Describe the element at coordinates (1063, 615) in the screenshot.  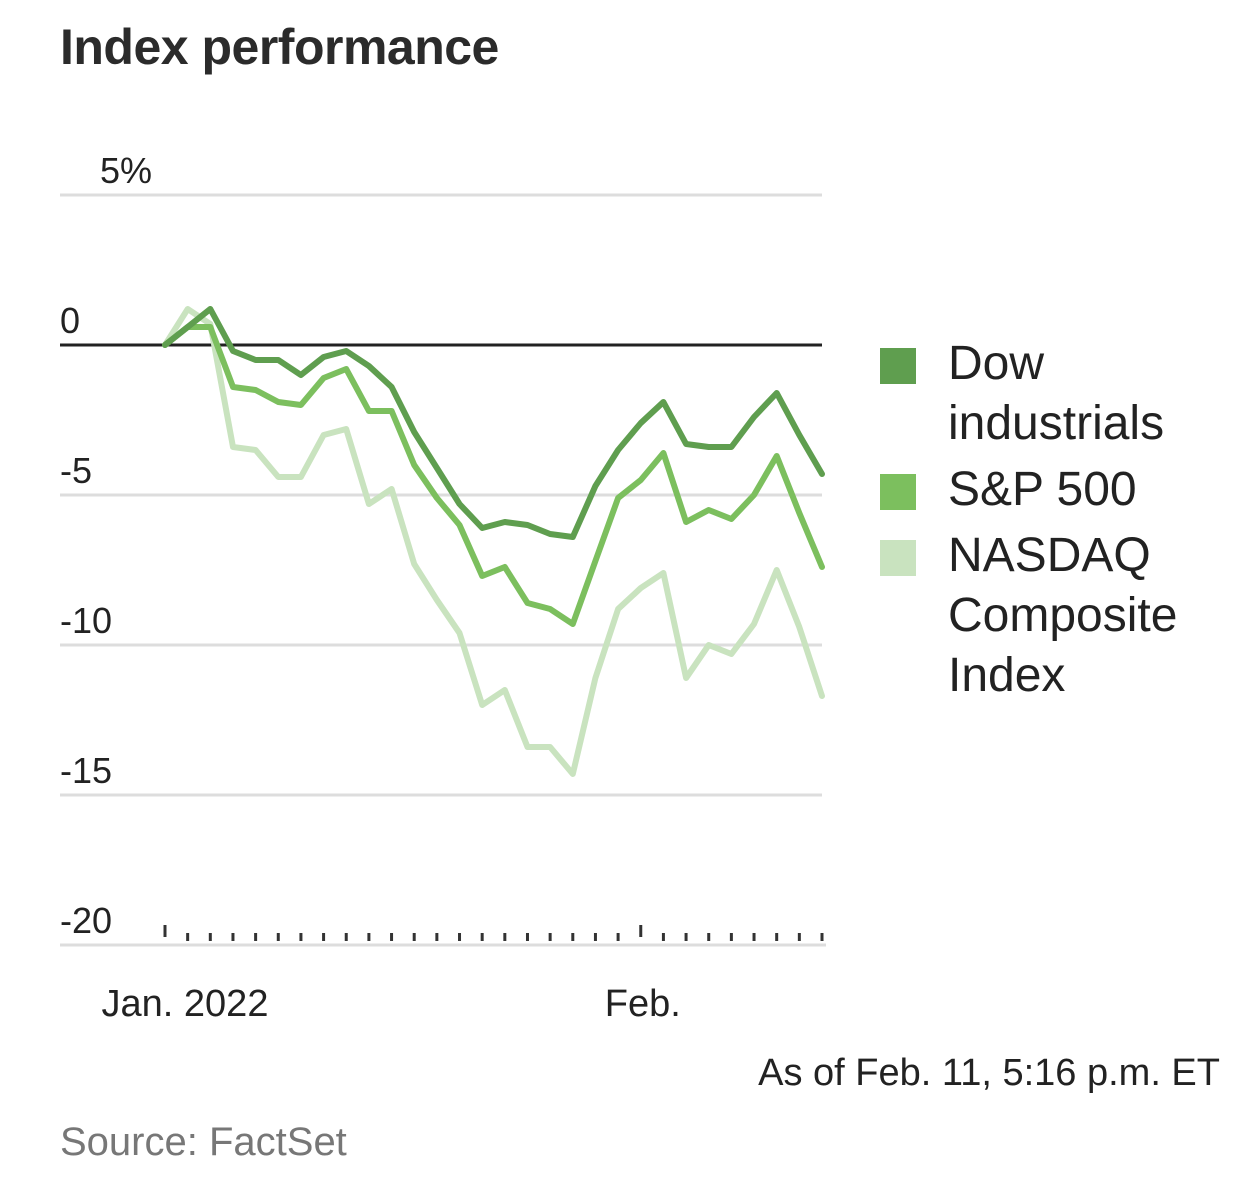
I see `legend-label-nasdaq: NASDAQ Composite Index` at that location.